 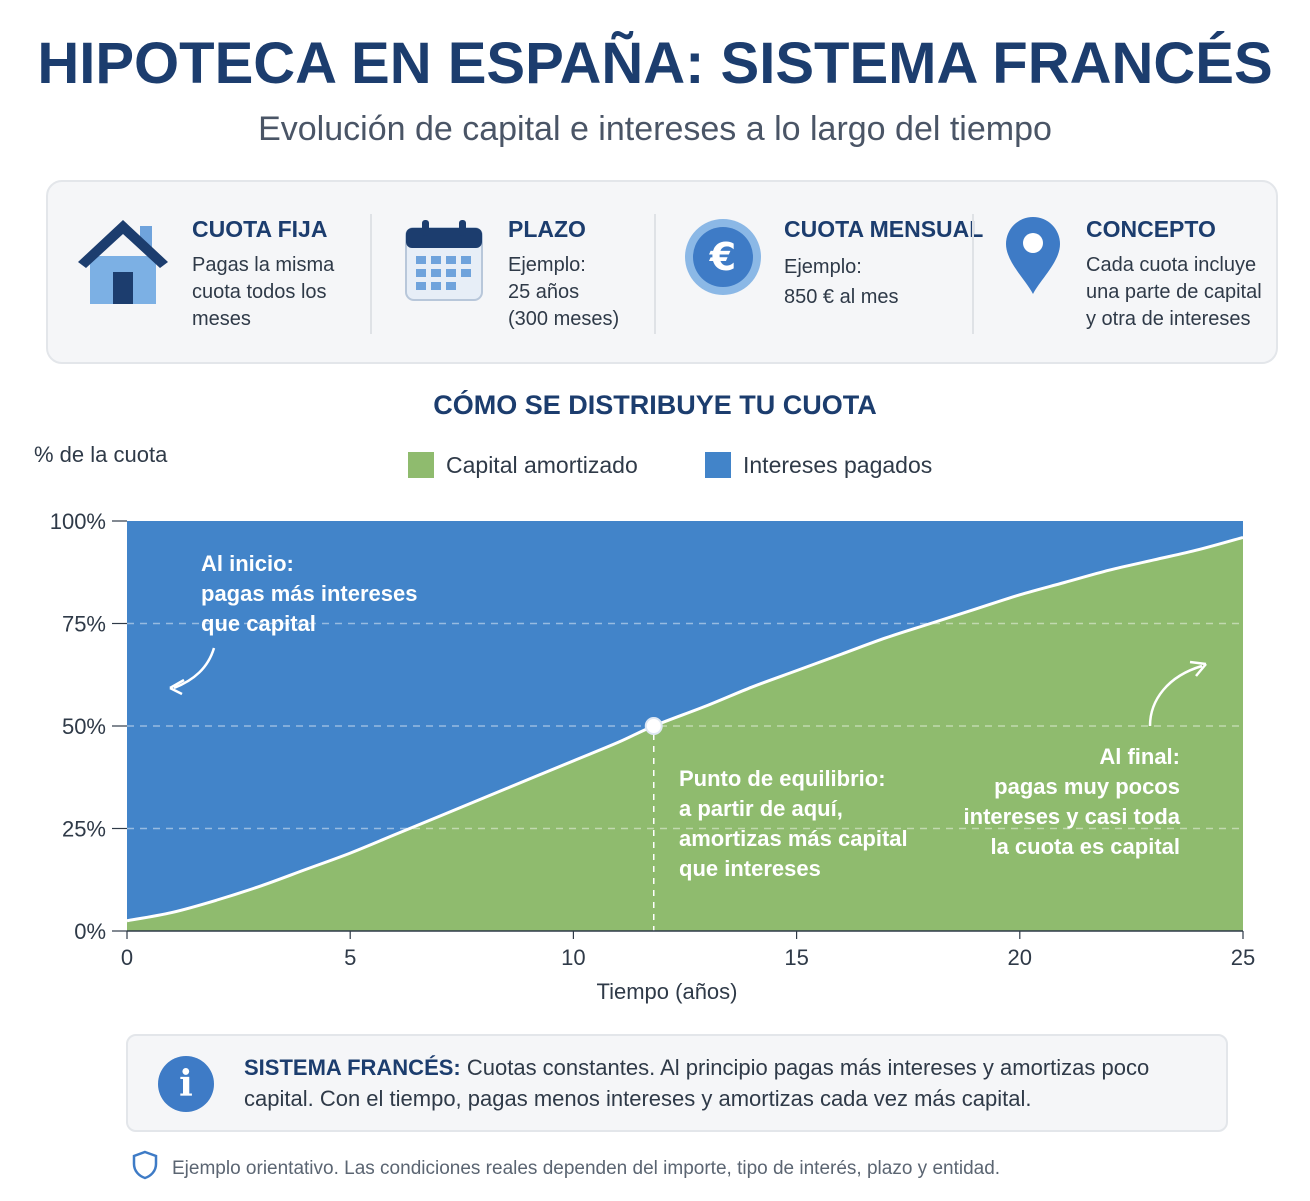 What do you see at coordinates (84, 624) in the screenshot?
I see `y-tick-label: 75%` at bounding box center [84, 624].